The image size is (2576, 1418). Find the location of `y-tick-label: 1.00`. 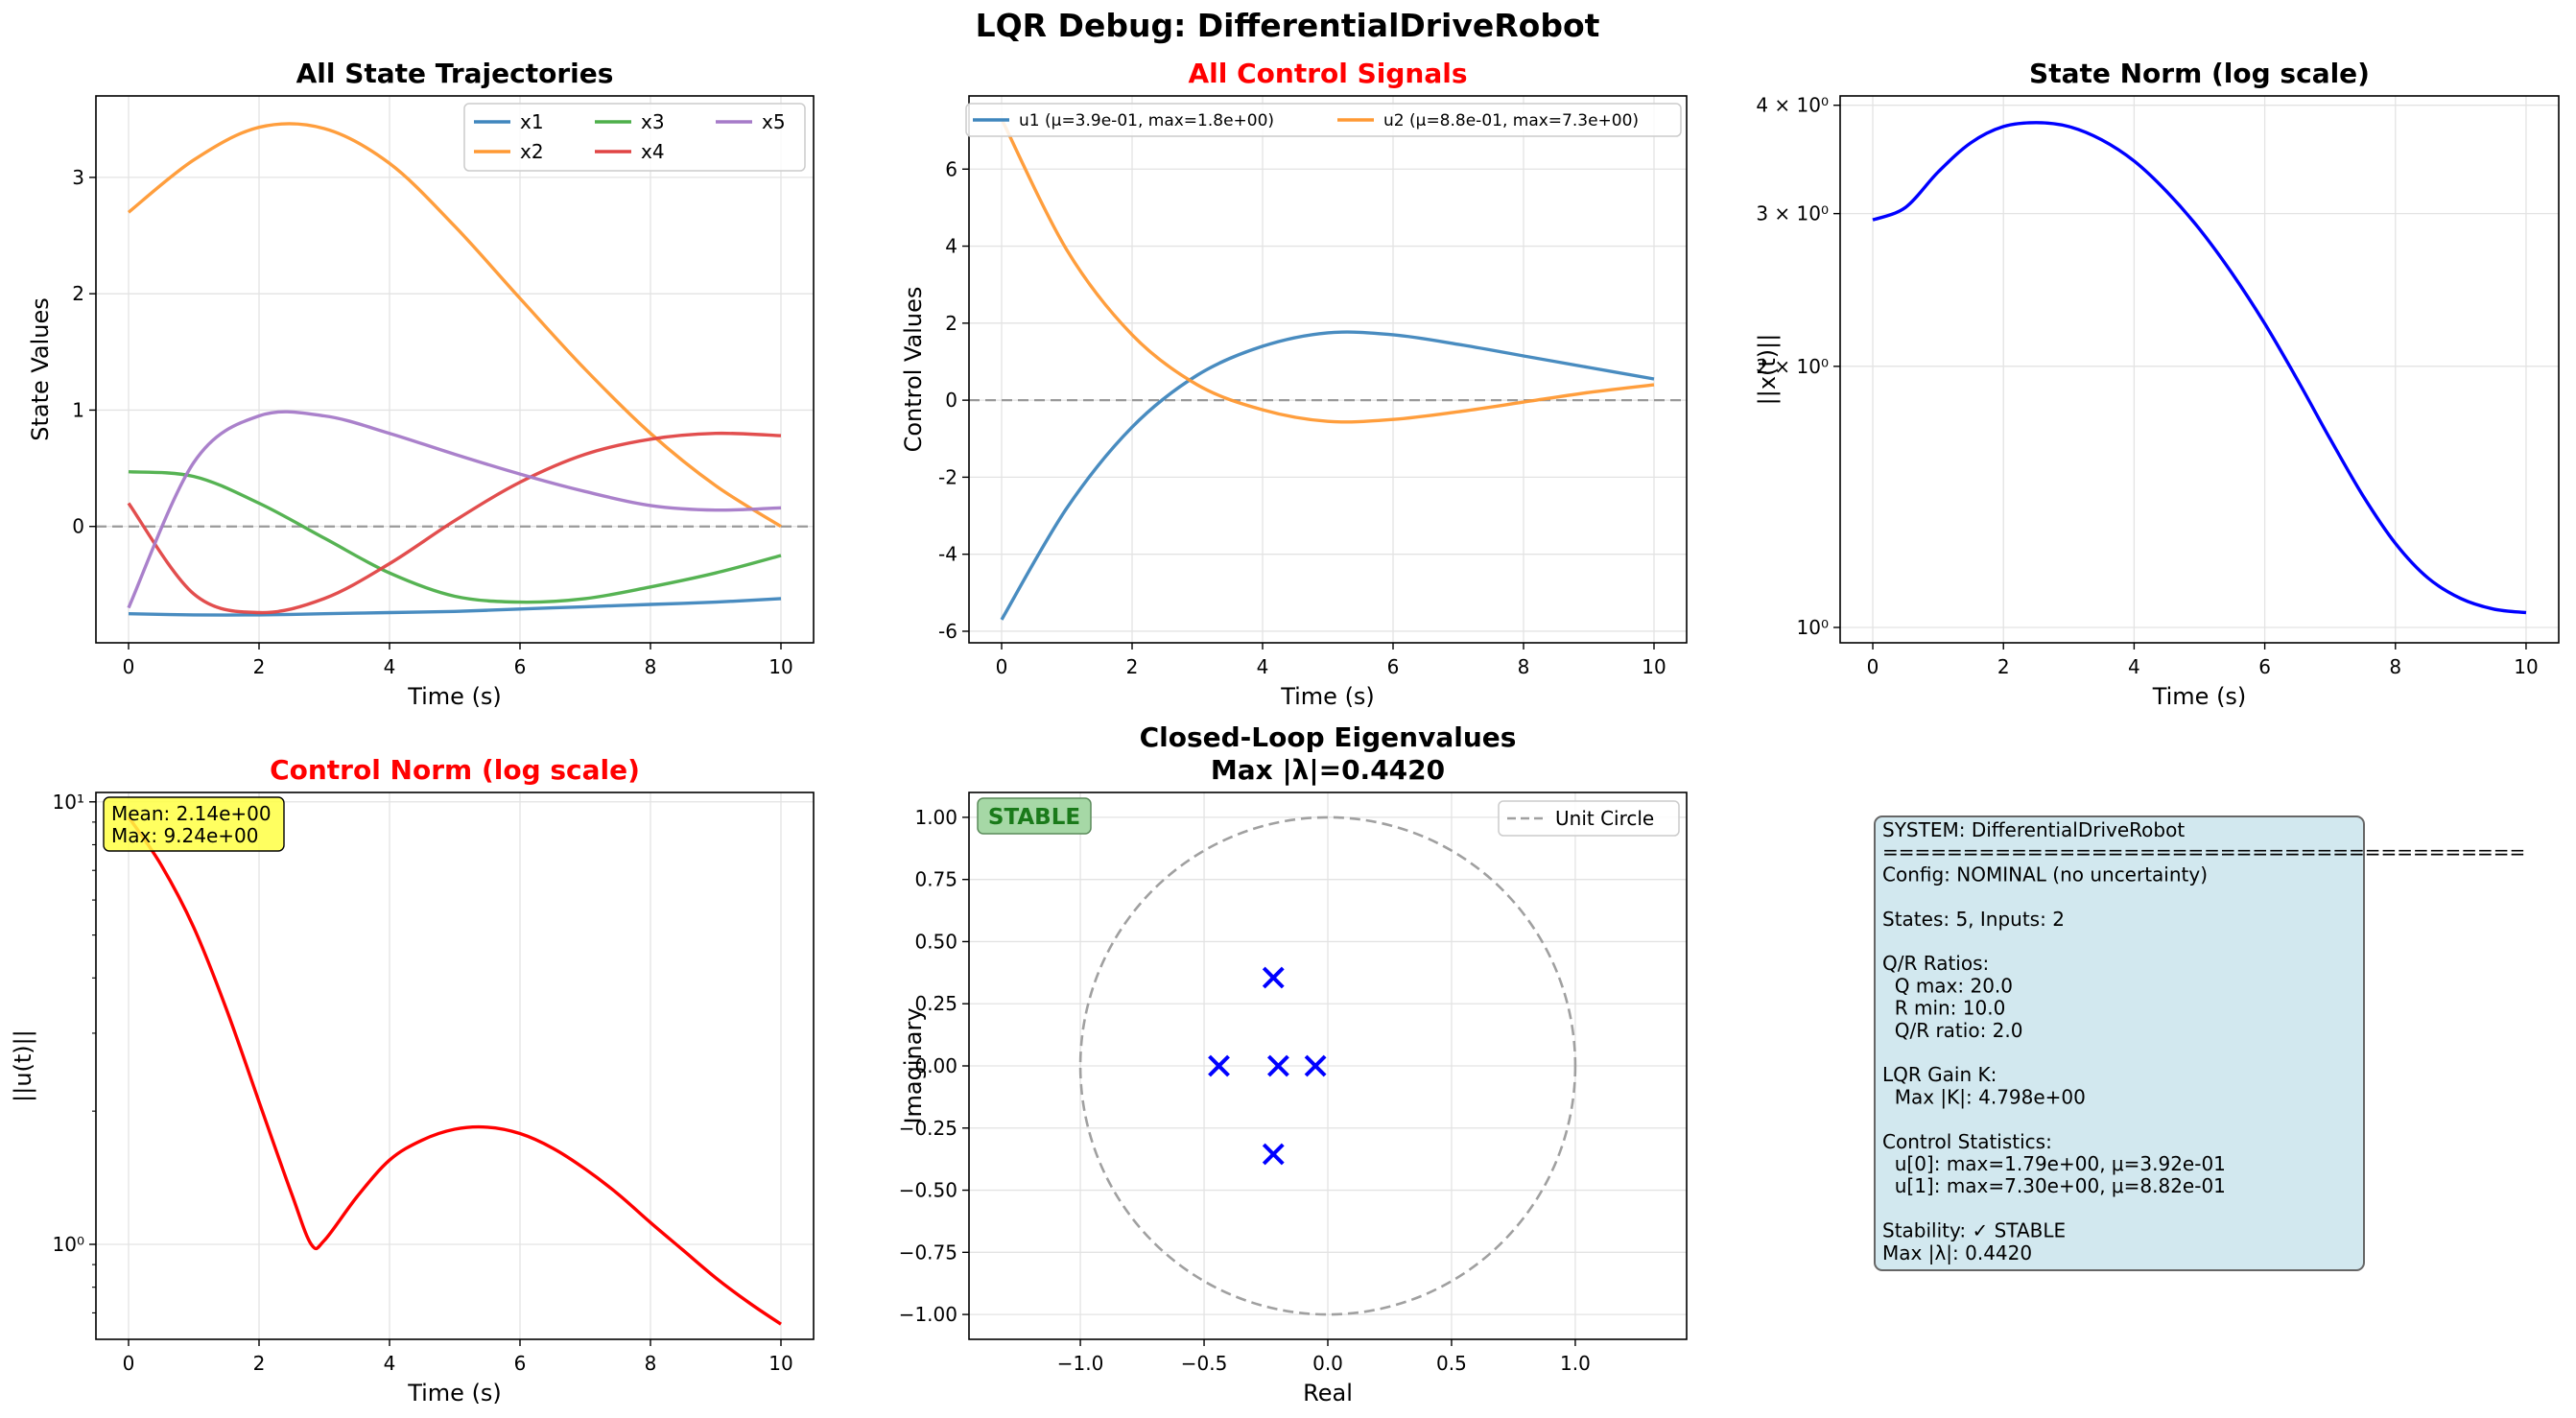

y-tick-label: 1.00 is located at coordinates (935, 817).